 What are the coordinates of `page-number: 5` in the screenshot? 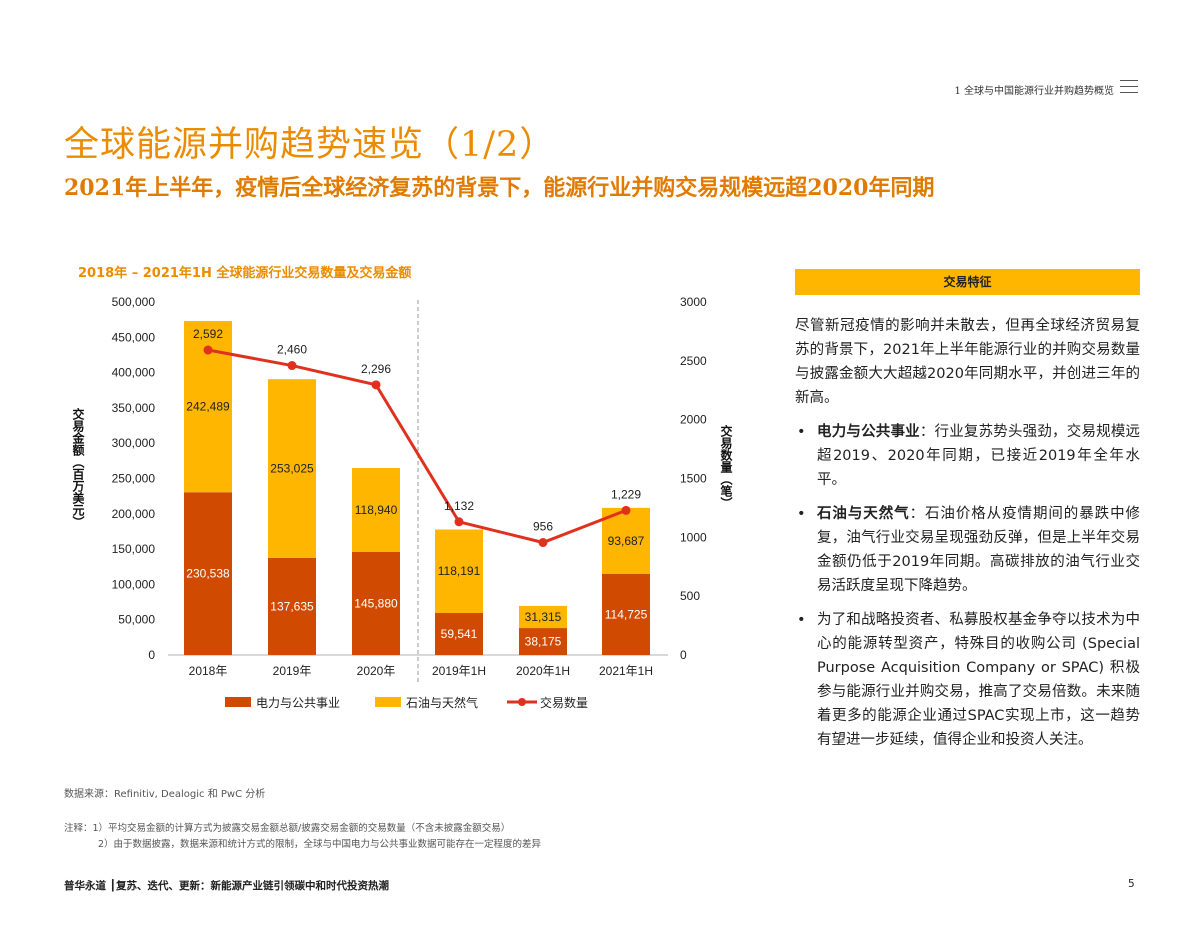 It's located at (1131, 884).